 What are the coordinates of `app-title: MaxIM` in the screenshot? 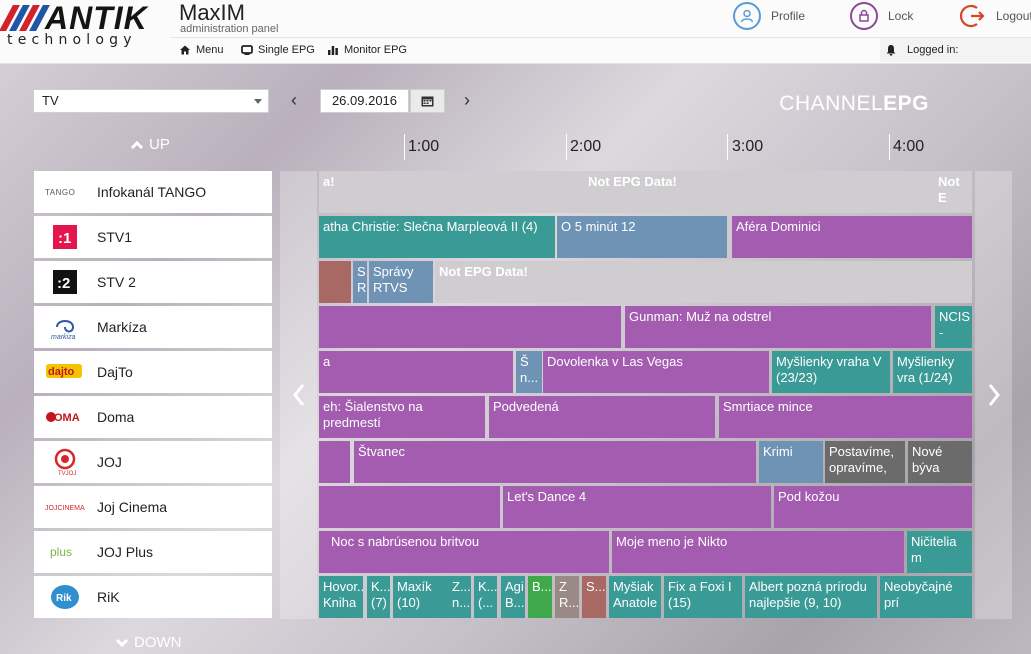 It's located at (212, 12).